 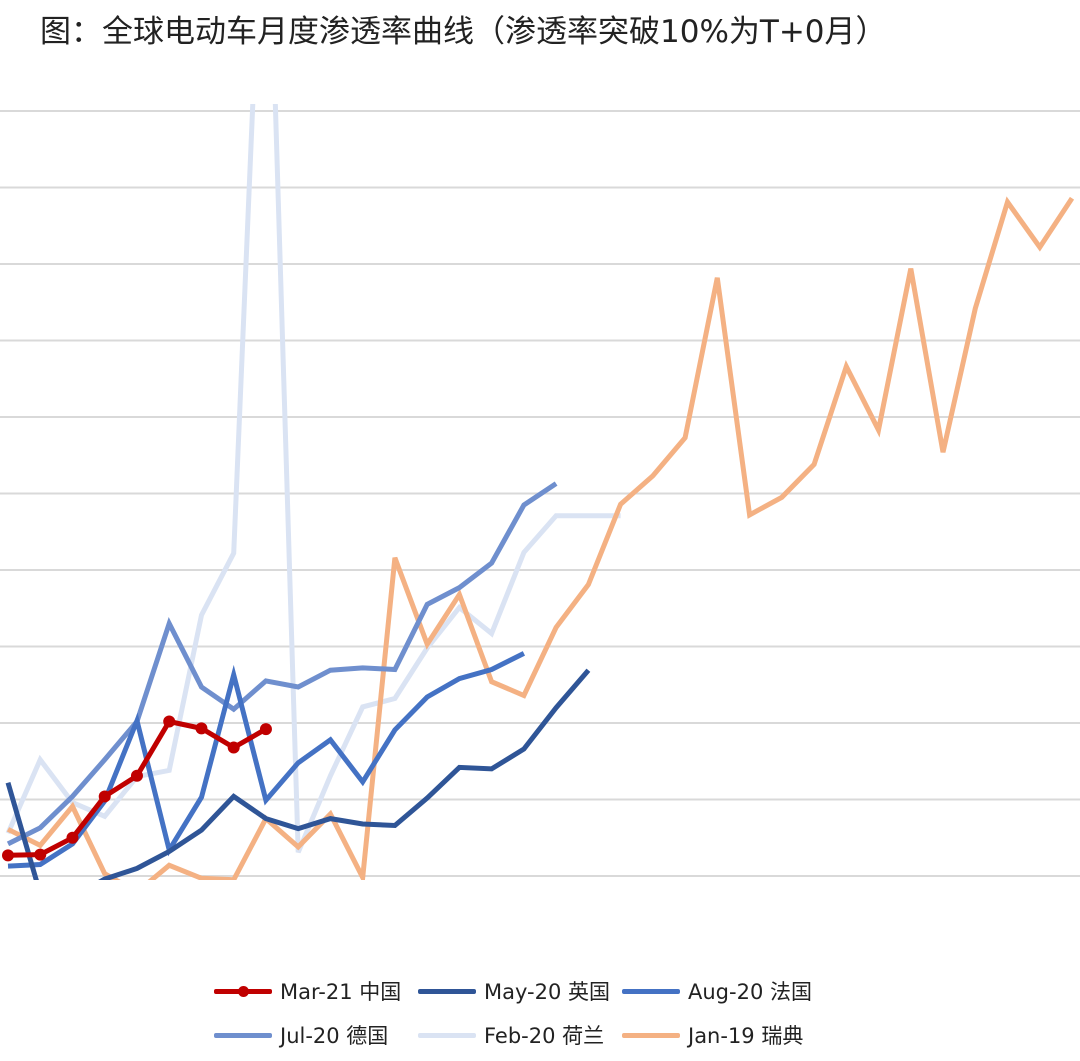 I want to click on legend-label-1: May-20 英国, so click(x=547, y=992).